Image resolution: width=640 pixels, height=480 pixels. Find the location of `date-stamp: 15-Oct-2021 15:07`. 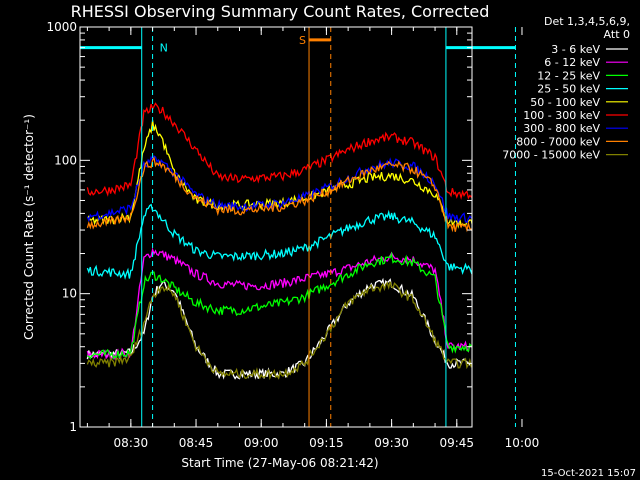

date-stamp: 15-Oct-2021 15:07 is located at coordinates (588, 473).